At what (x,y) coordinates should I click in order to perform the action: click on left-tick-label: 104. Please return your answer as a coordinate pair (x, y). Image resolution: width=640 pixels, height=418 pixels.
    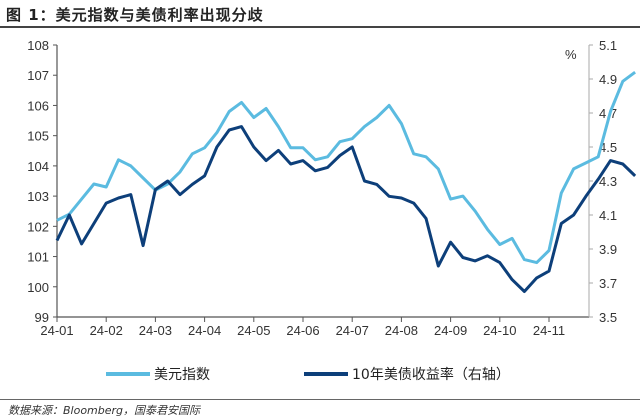
    Looking at the image, I should click on (38, 166).